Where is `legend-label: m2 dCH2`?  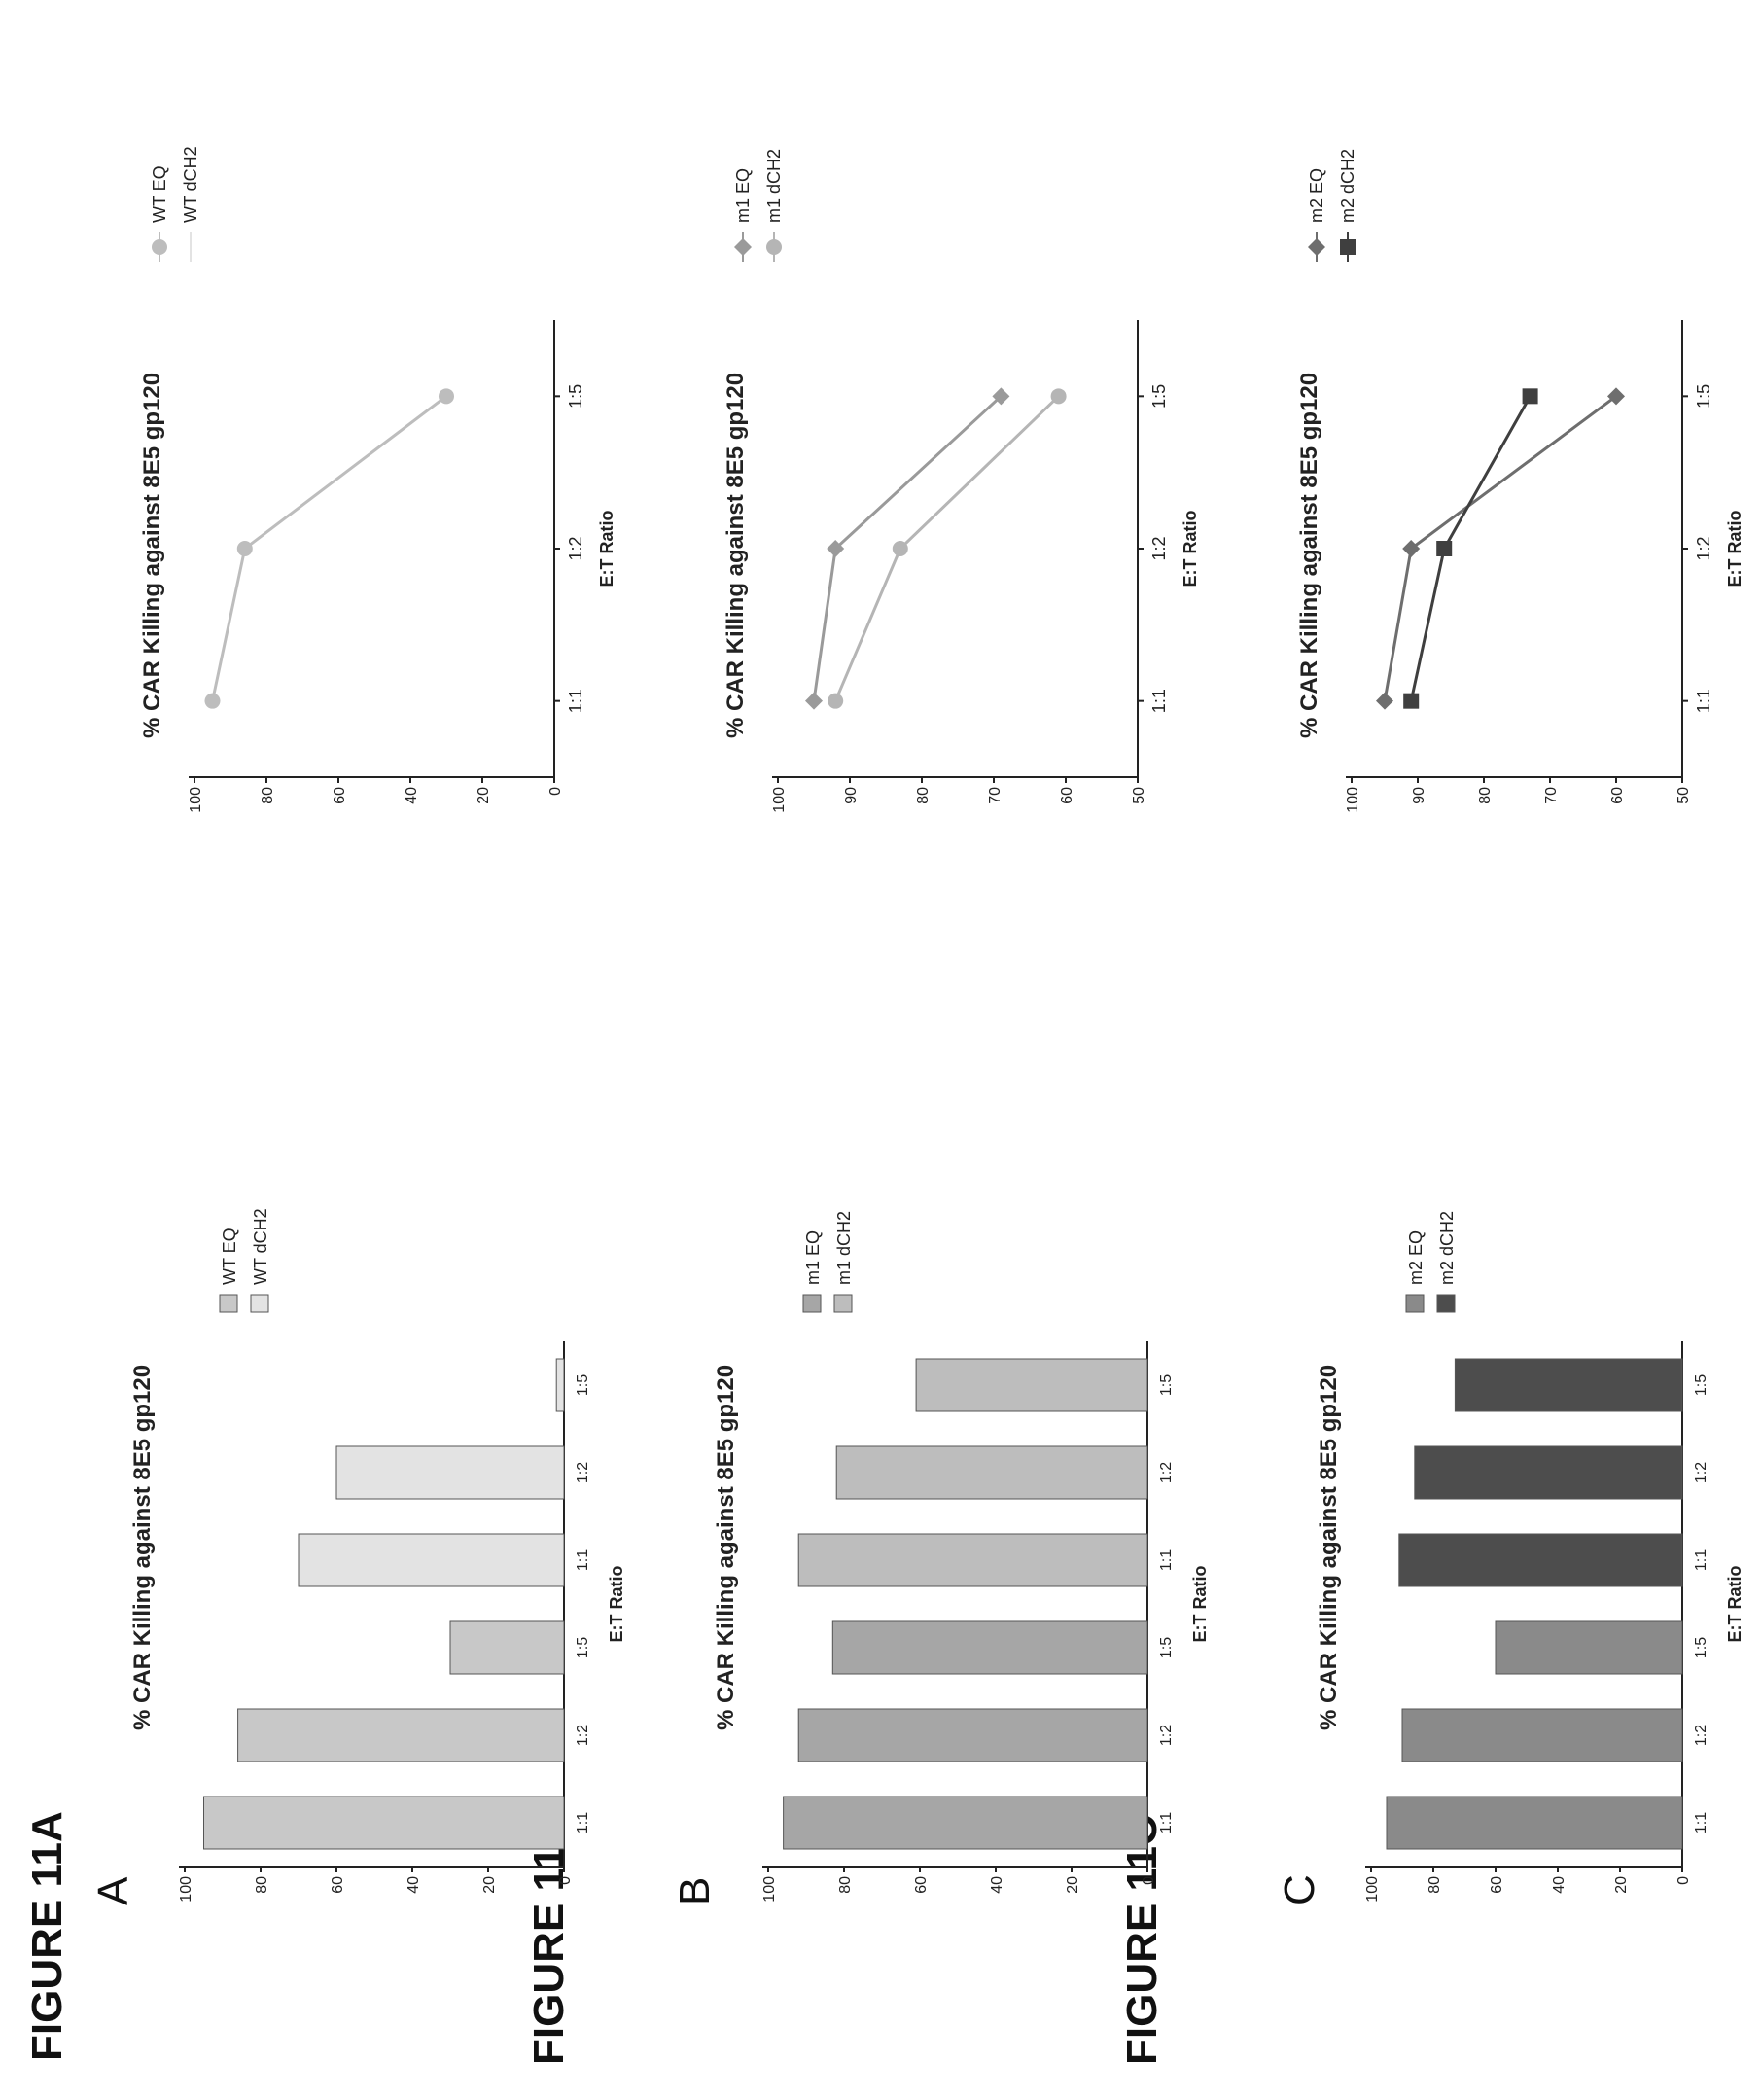 legend-label: m2 dCH2 is located at coordinates (1347, 186).